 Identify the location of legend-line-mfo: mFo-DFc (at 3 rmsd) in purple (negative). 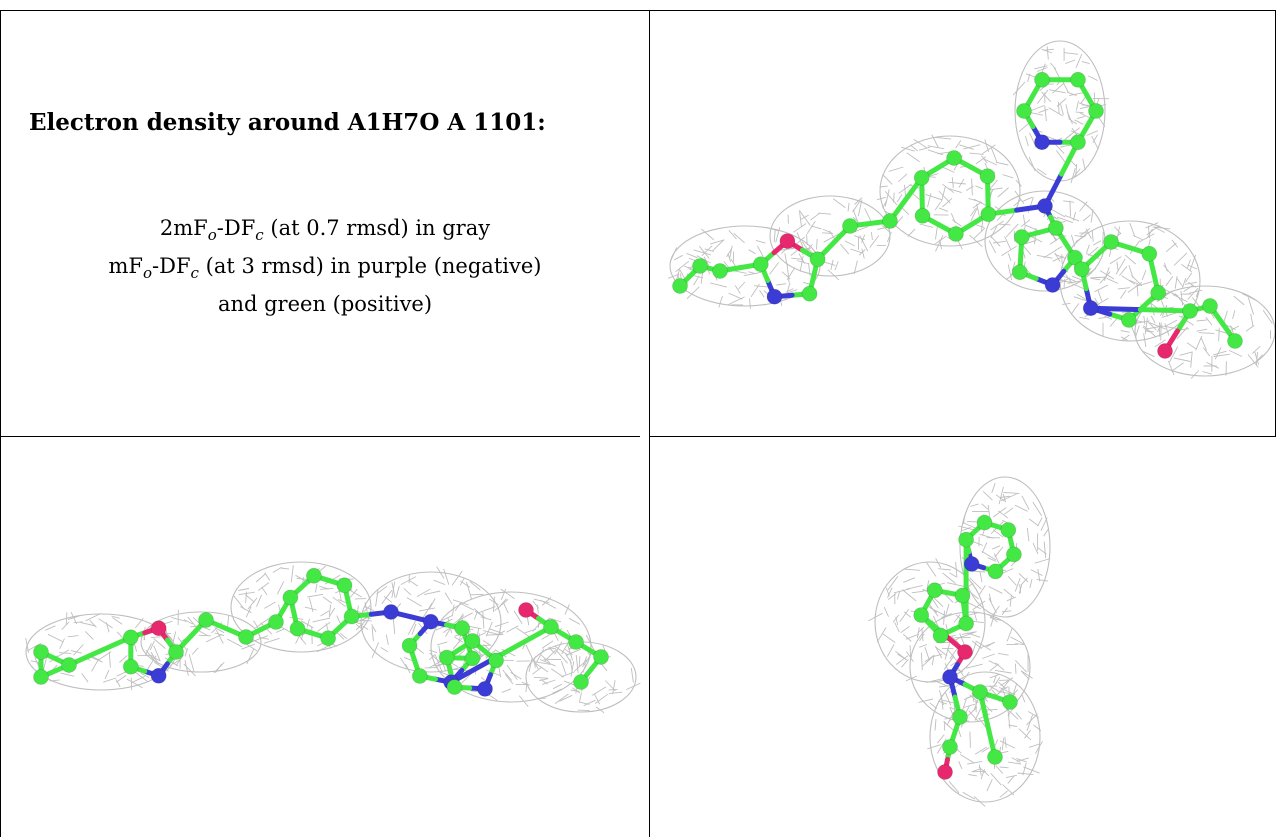
(325, 268).